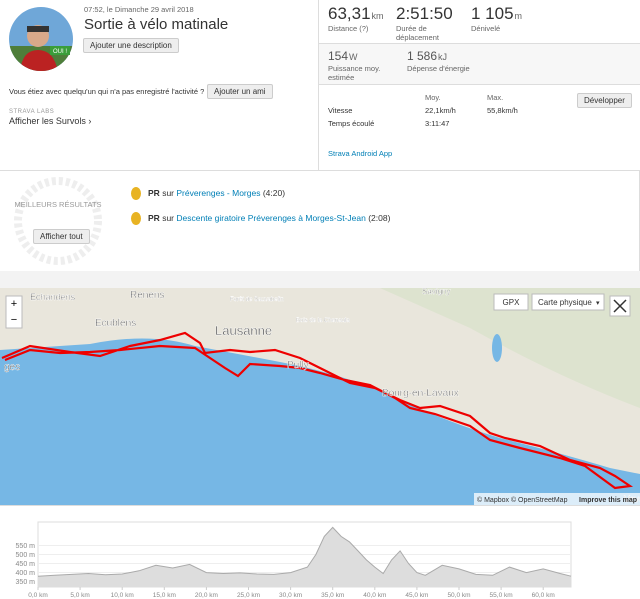  I want to click on stat-number: 1 586, so click(422, 56).